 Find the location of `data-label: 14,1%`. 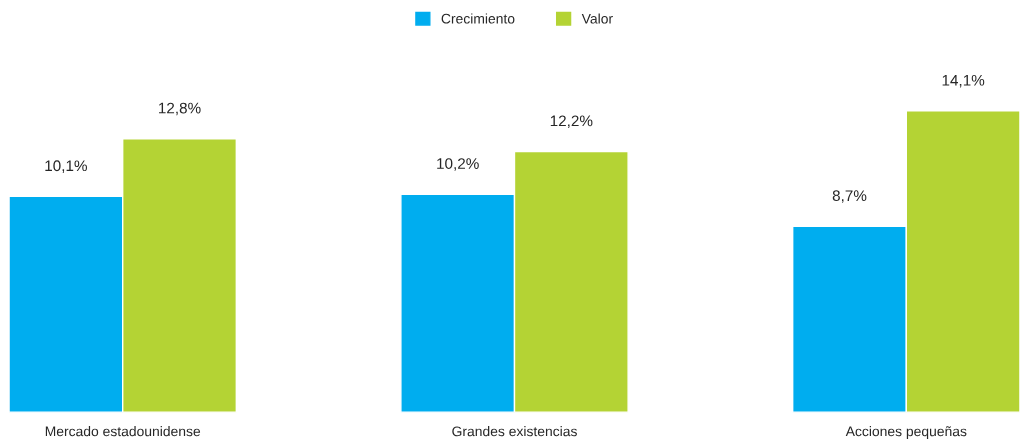

data-label: 14,1% is located at coordinates (963, 81).